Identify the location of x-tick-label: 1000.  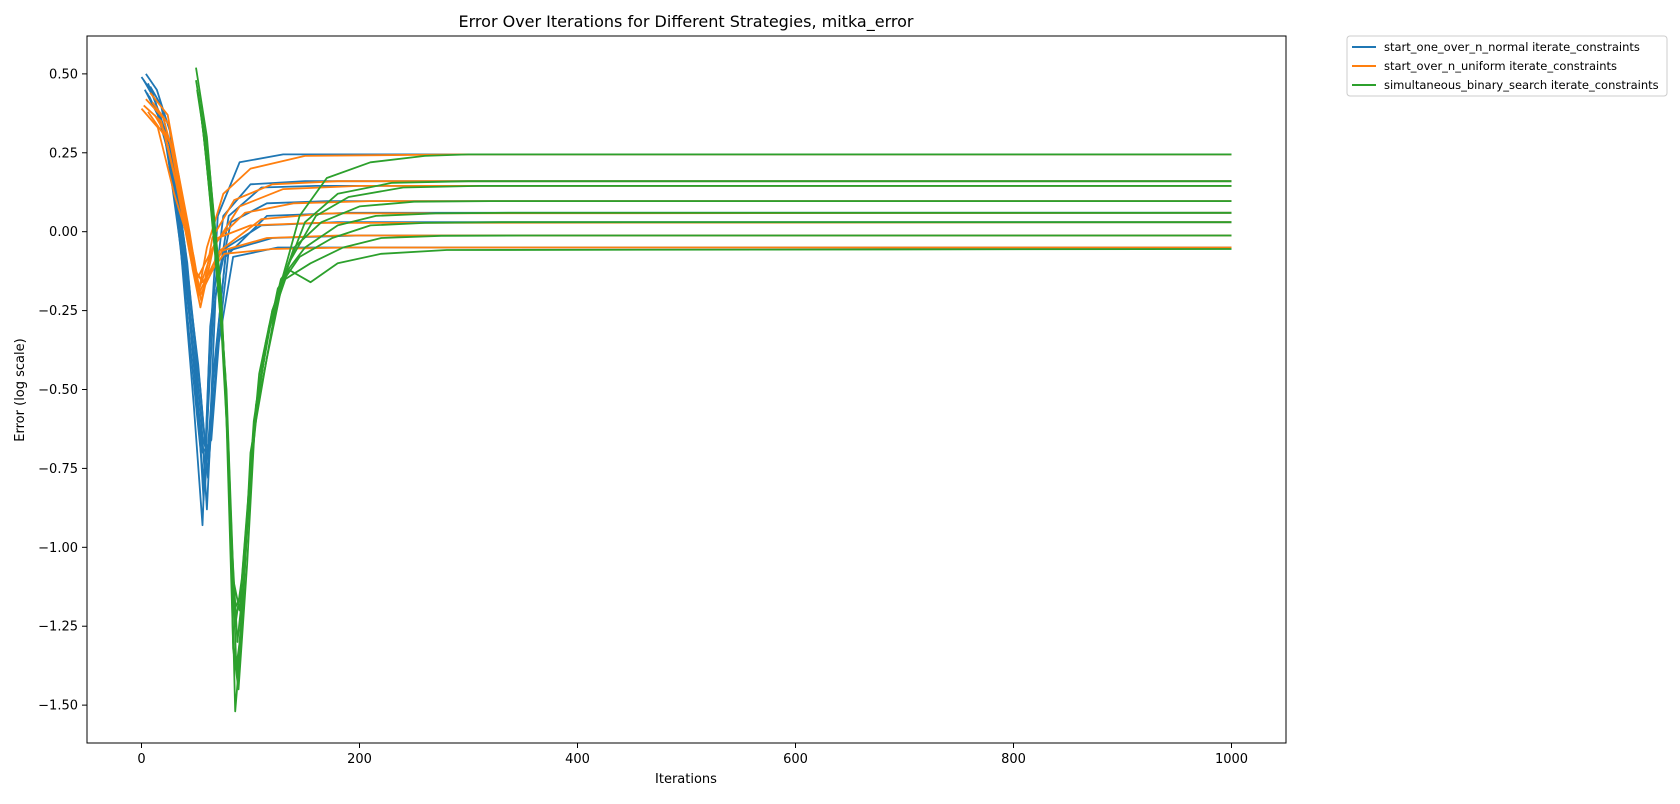
(1231, 759).